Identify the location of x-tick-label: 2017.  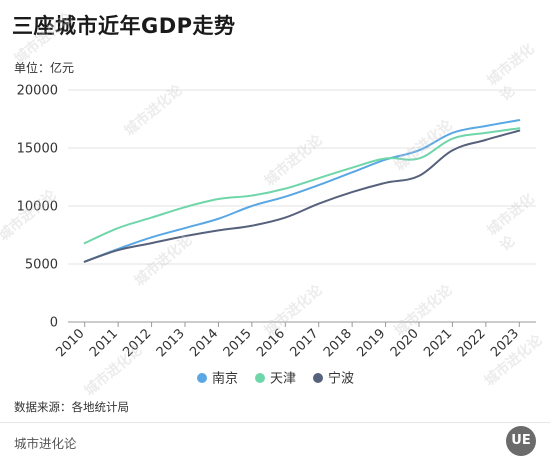
(305, 343).